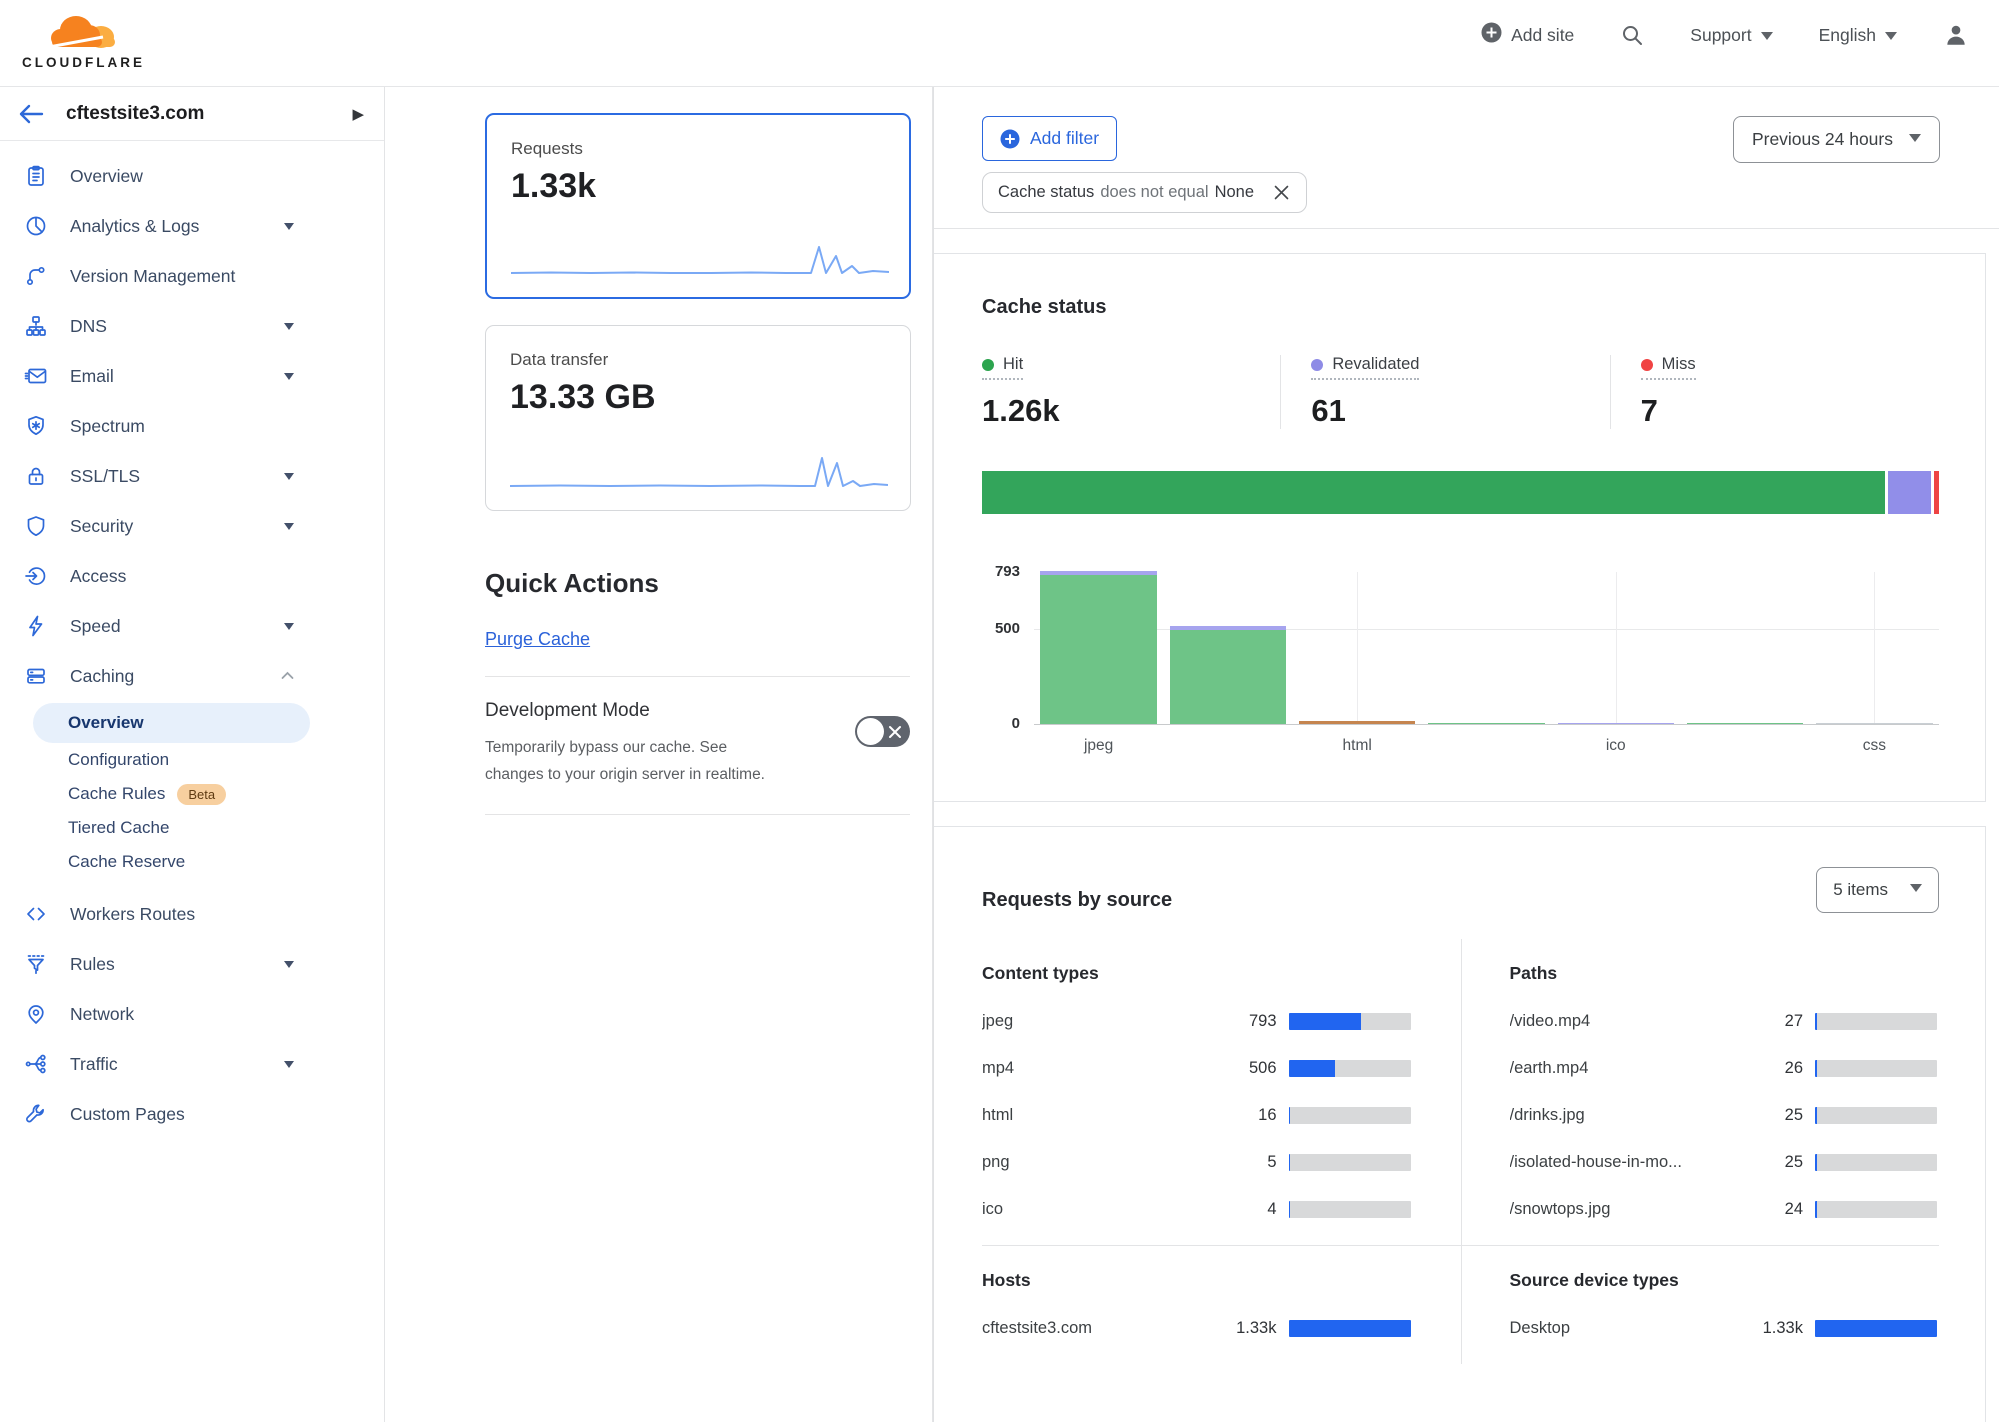 The image size is (1999, 1422). Describe the element at coordinates (1793, 1209) in the screenshot. I see `row-value: 24` at that location.